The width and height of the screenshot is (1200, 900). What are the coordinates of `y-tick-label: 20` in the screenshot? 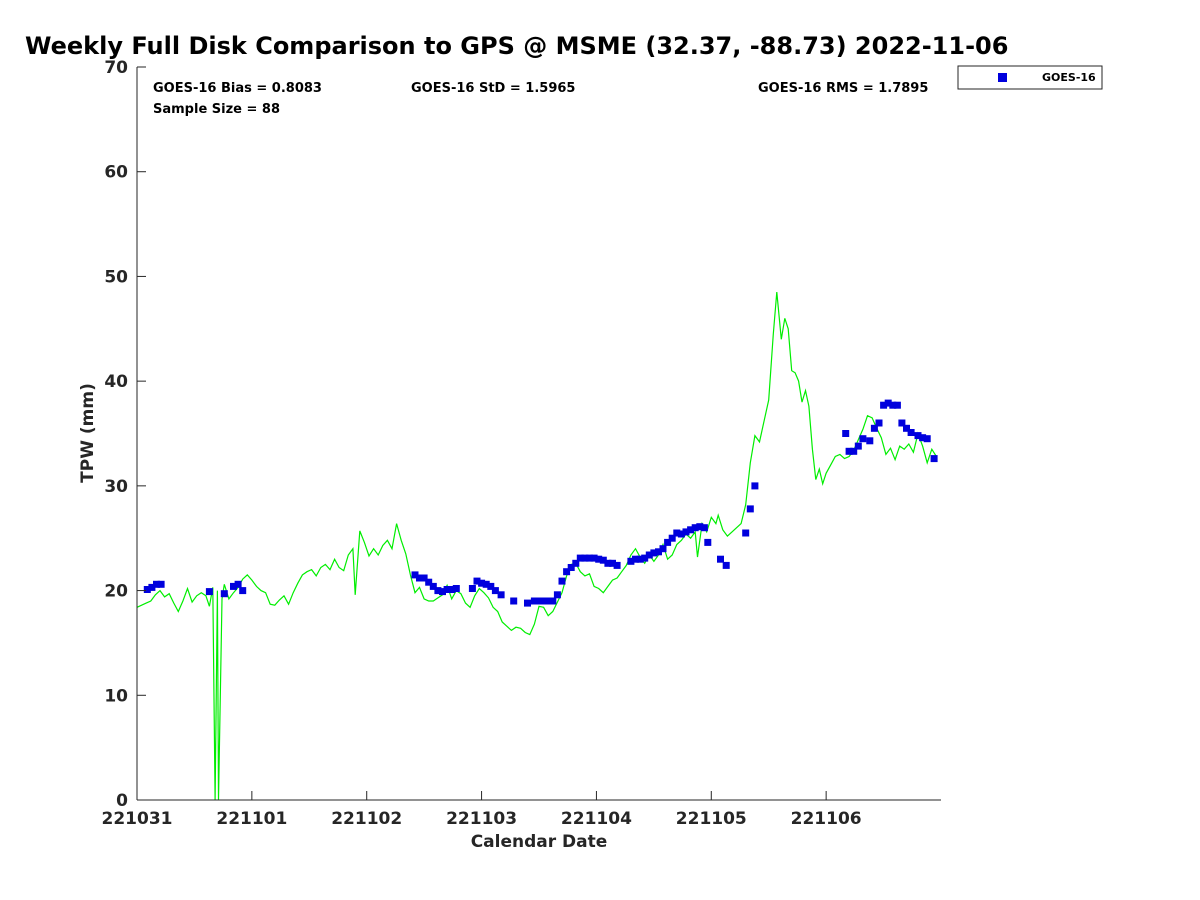 It's located at (116, 592).